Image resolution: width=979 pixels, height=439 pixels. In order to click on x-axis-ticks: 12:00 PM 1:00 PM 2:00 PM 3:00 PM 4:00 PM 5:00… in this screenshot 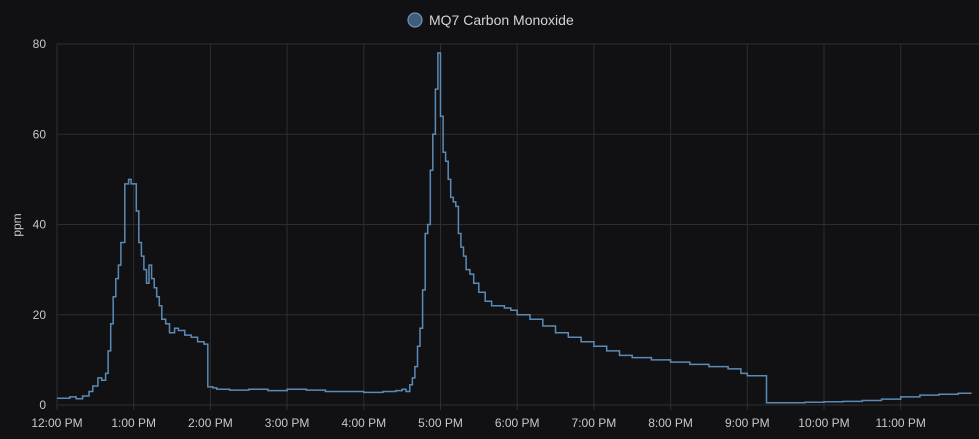, I will do `click(478, 423)`.